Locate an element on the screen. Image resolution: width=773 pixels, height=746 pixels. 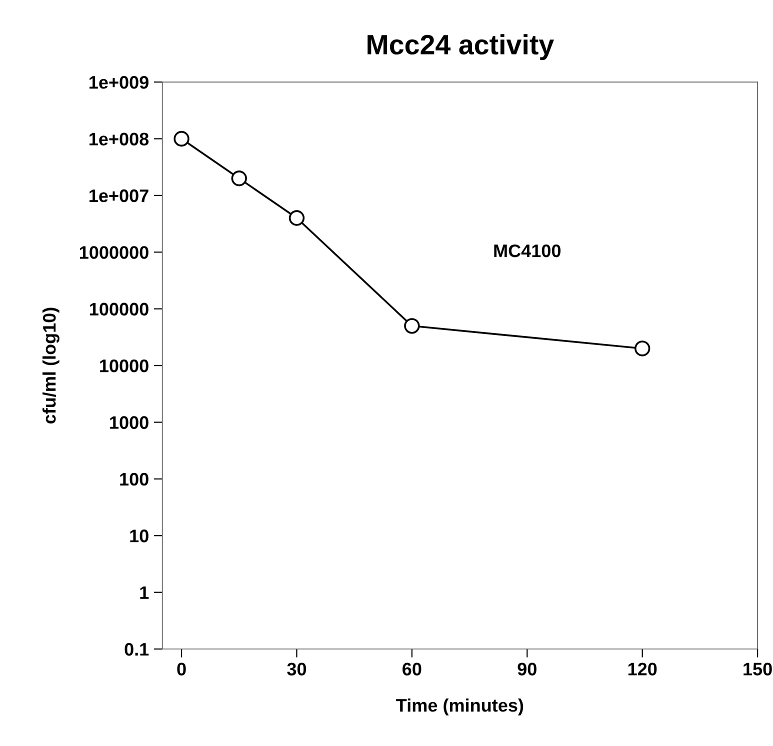
y-tick-label: 1000 is located at coordinates (129, 422).